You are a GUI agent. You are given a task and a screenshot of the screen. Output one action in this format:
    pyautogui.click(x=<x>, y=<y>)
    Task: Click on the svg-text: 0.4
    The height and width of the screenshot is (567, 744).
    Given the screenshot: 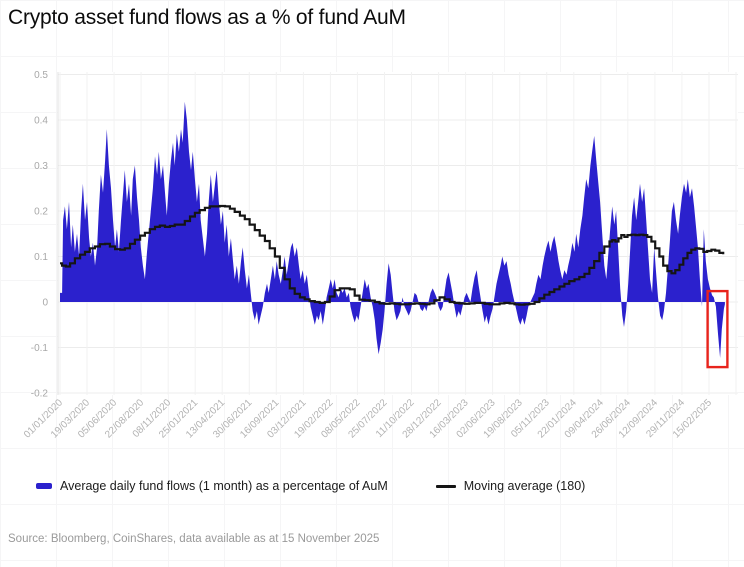 What is the action you would take?
    pyautogui.click(x=41, y=121)
    